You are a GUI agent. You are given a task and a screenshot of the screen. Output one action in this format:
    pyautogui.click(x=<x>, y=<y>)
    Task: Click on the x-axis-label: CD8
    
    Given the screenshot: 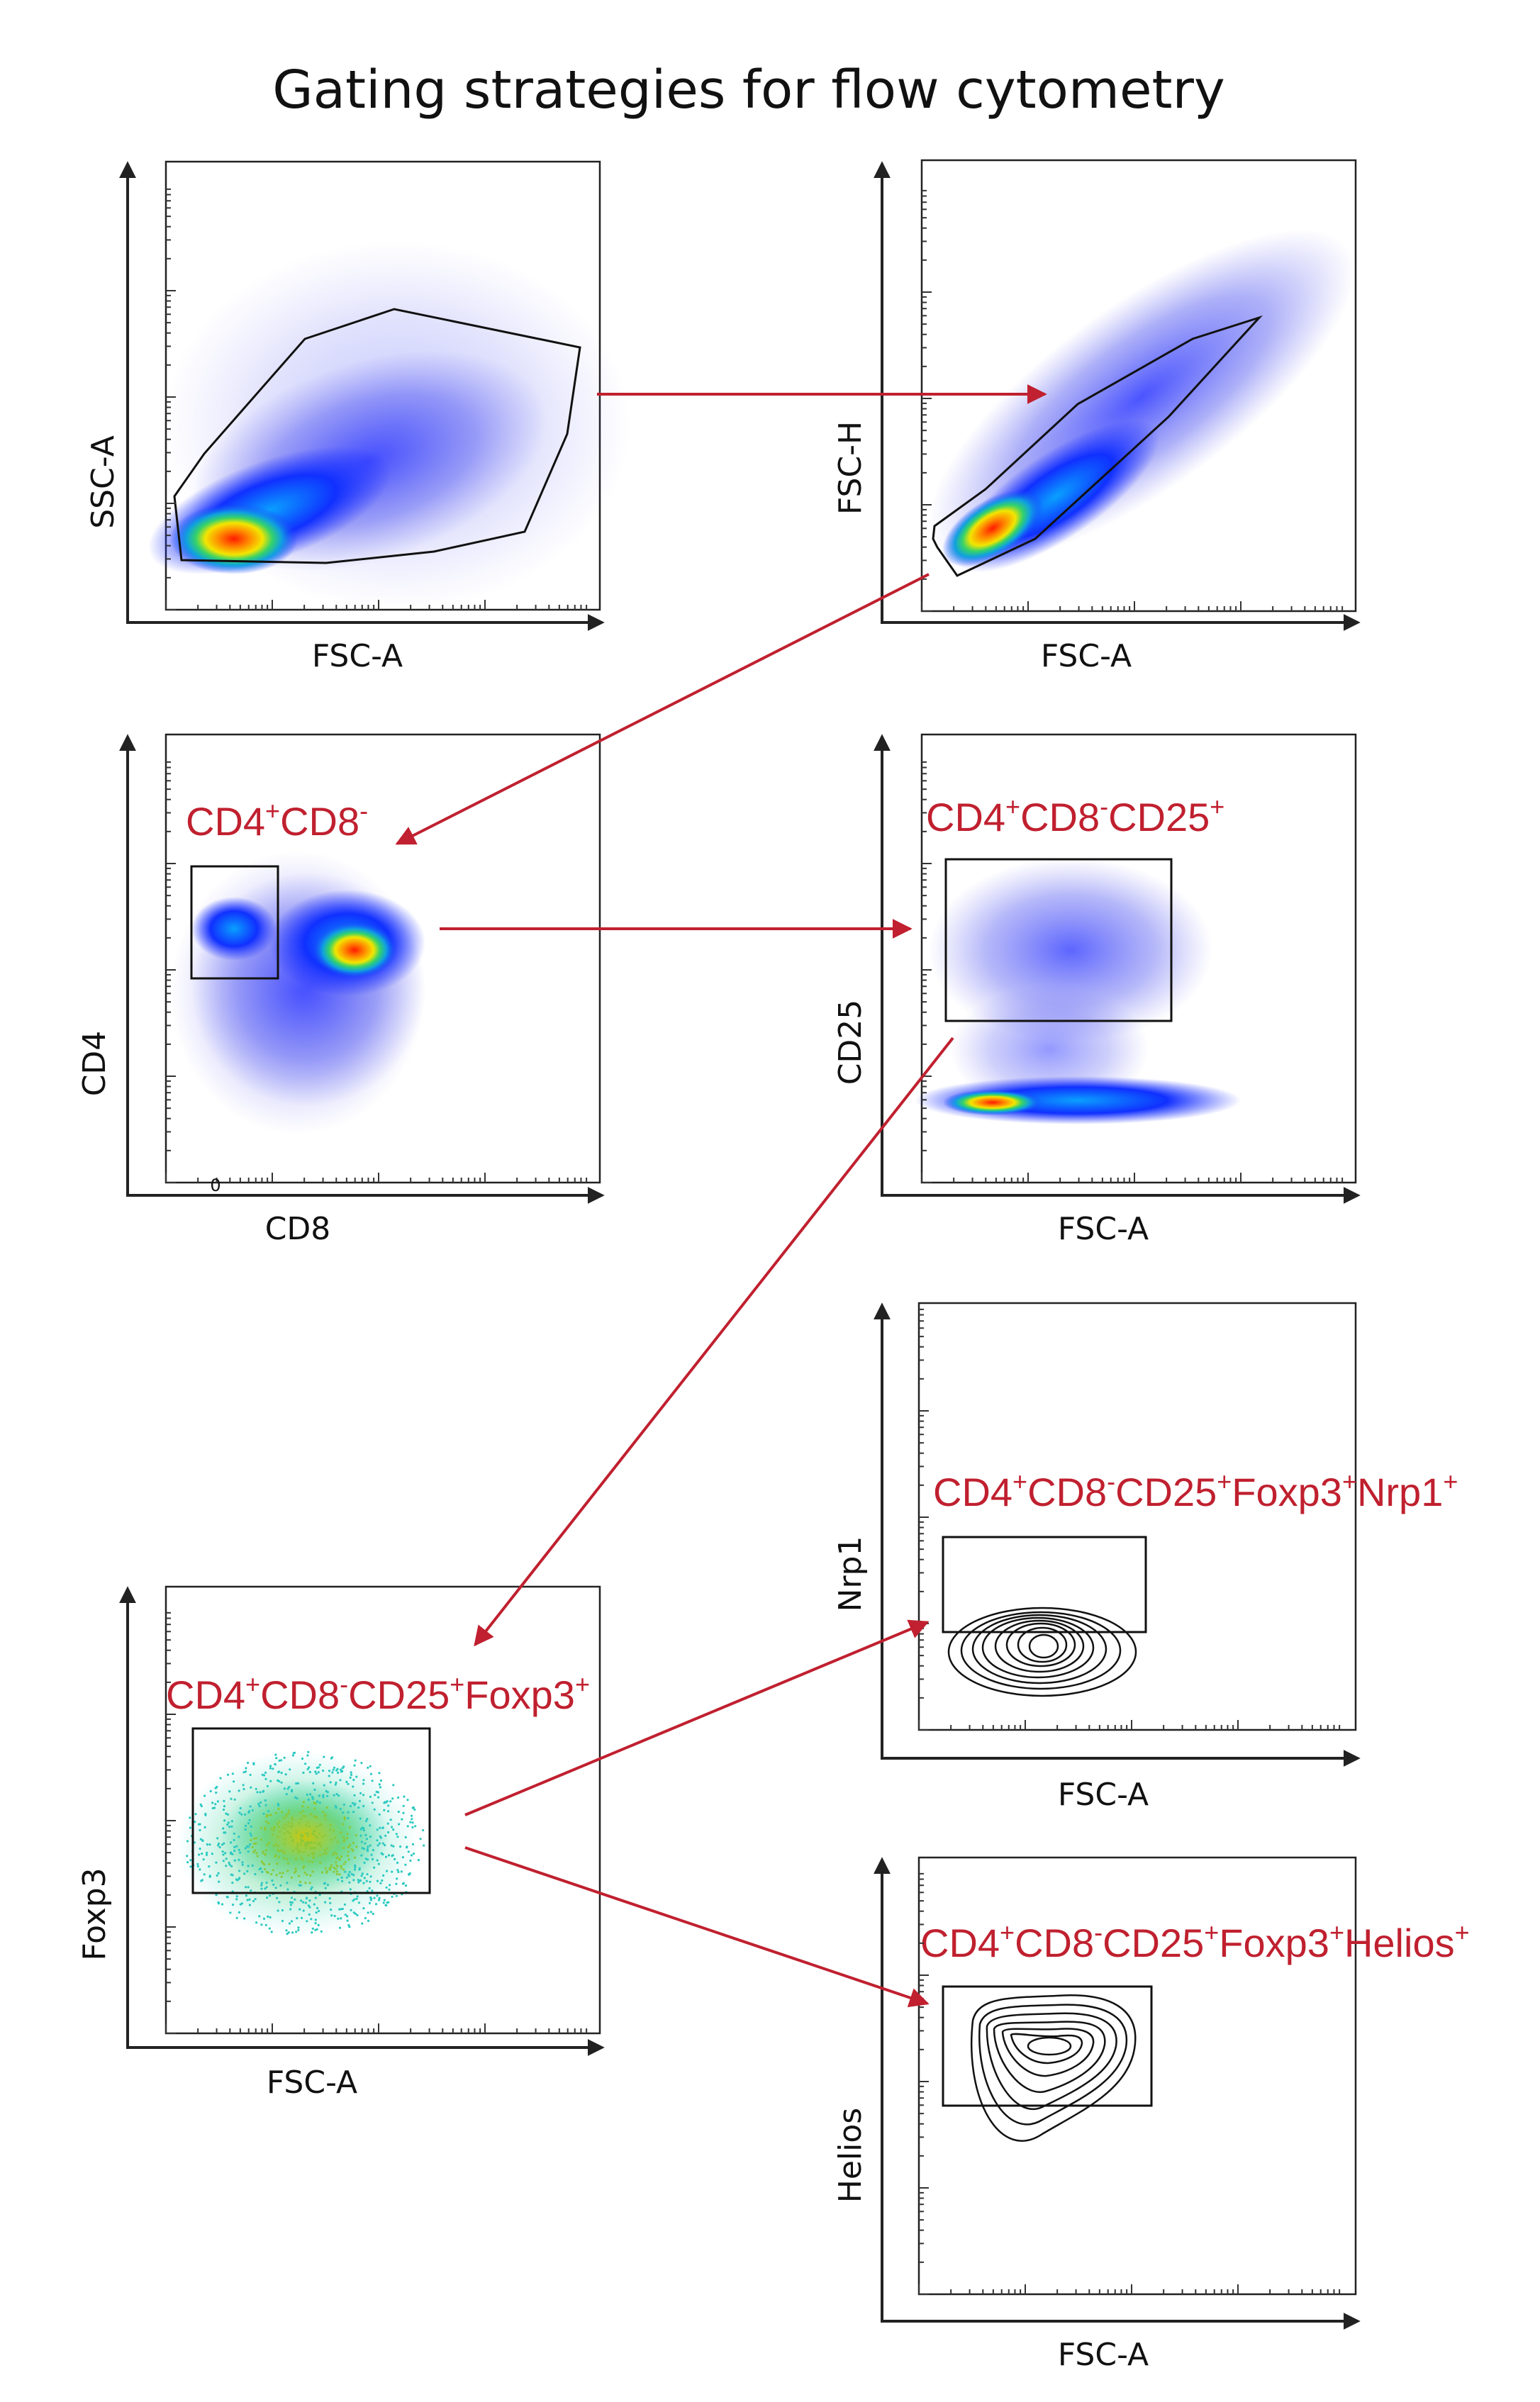 What is the action you would take?
    pyautogui.click(x=298, y=1229)
    